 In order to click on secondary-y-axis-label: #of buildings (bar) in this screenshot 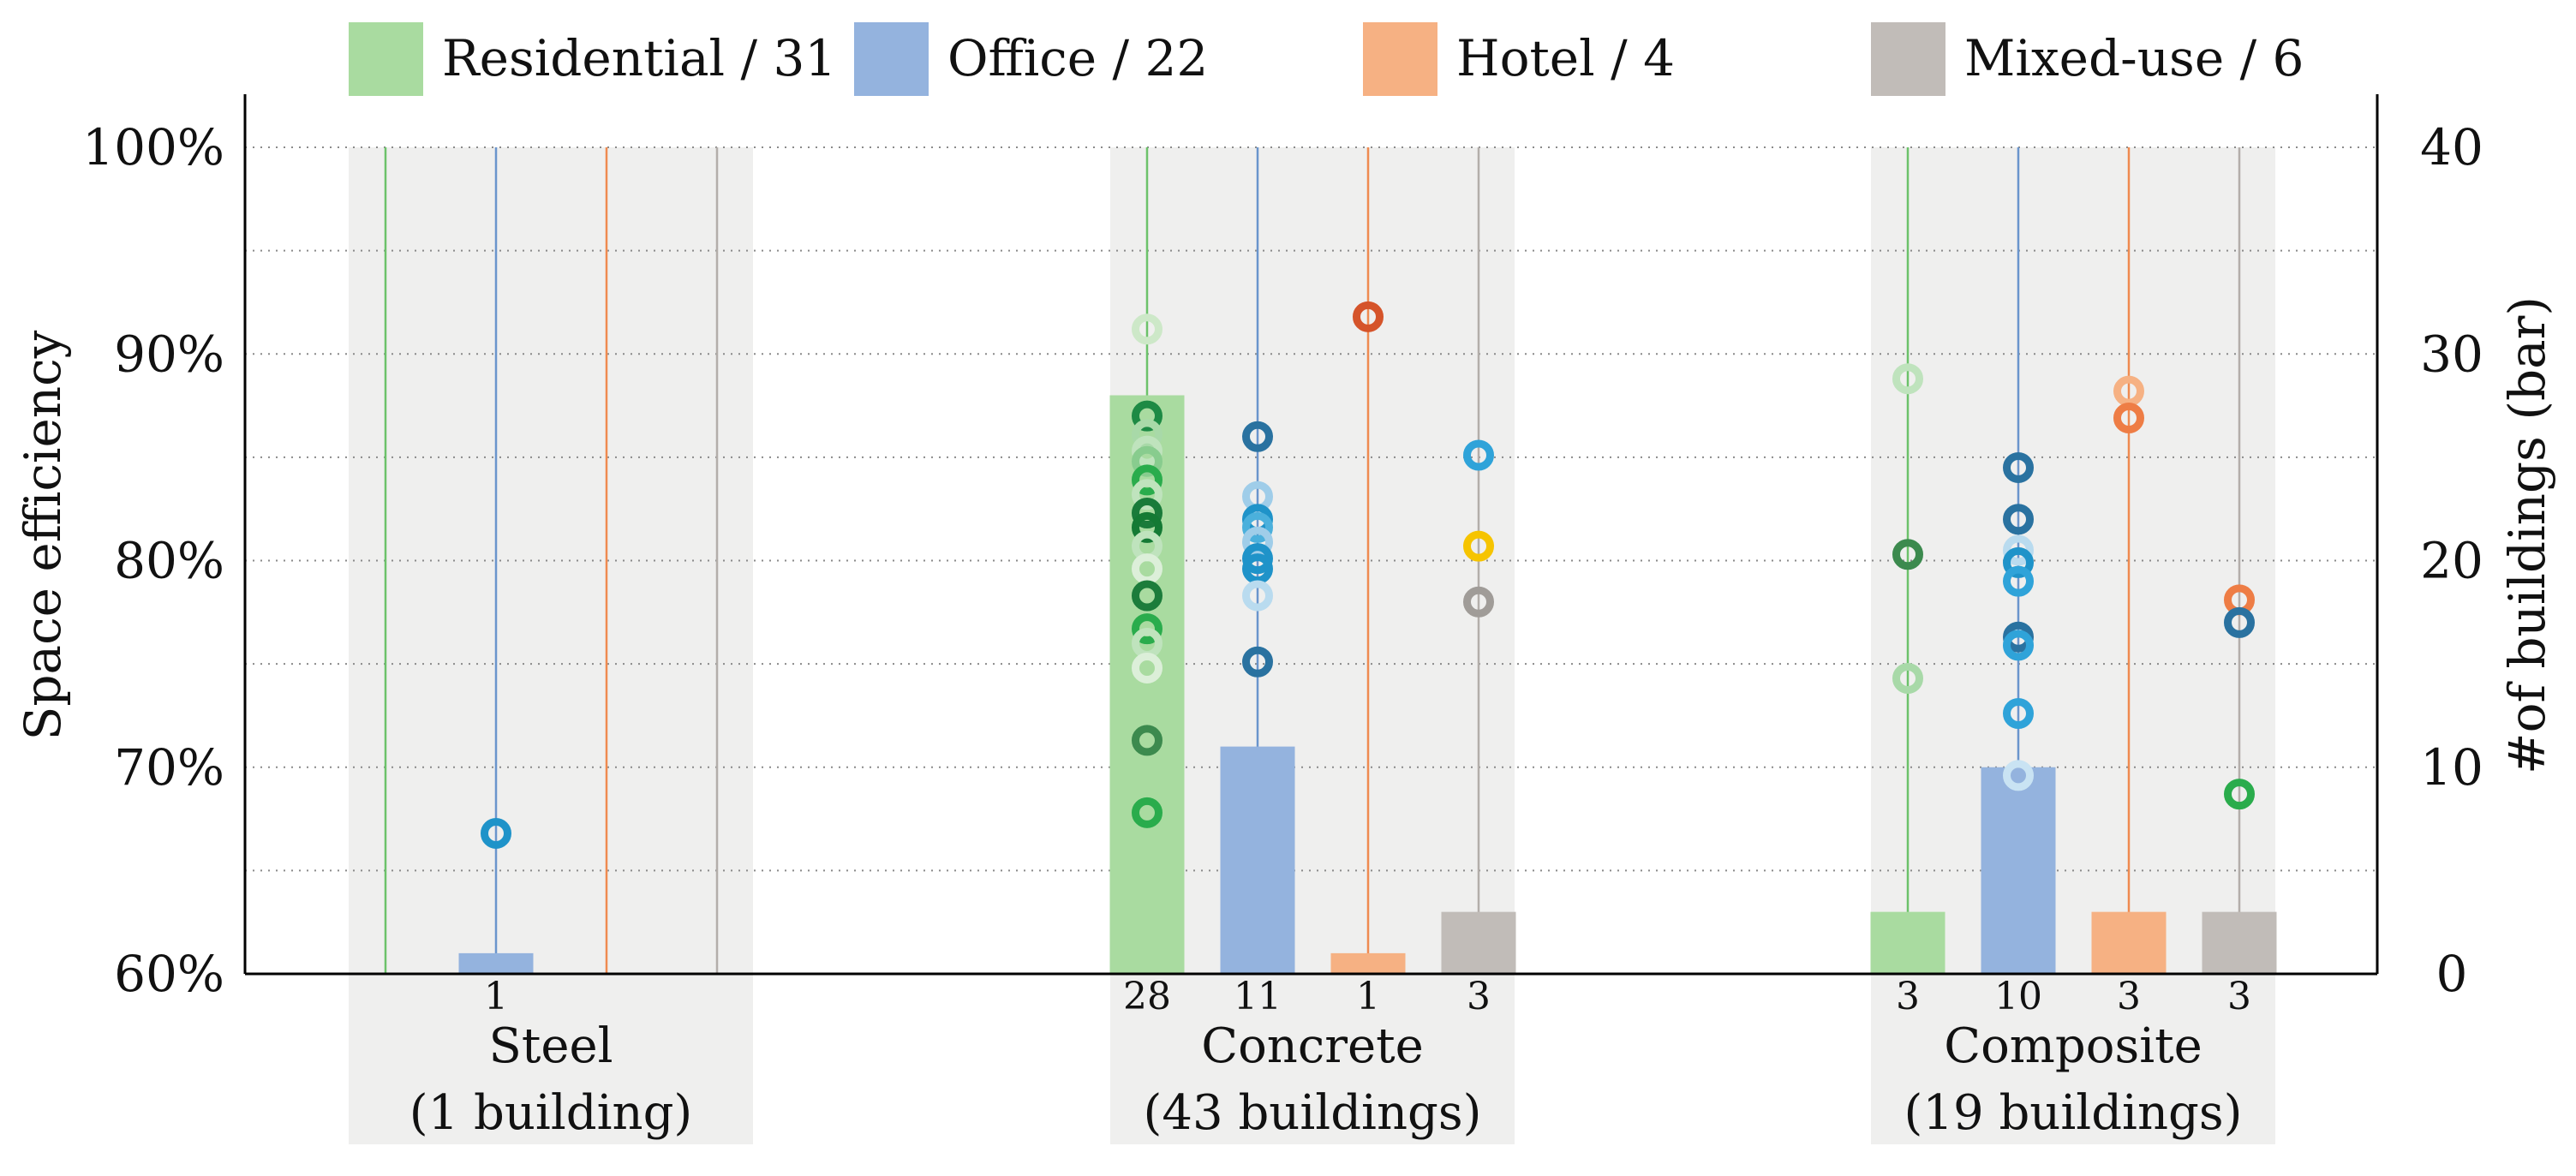, I will do `click(2527, 535)`.